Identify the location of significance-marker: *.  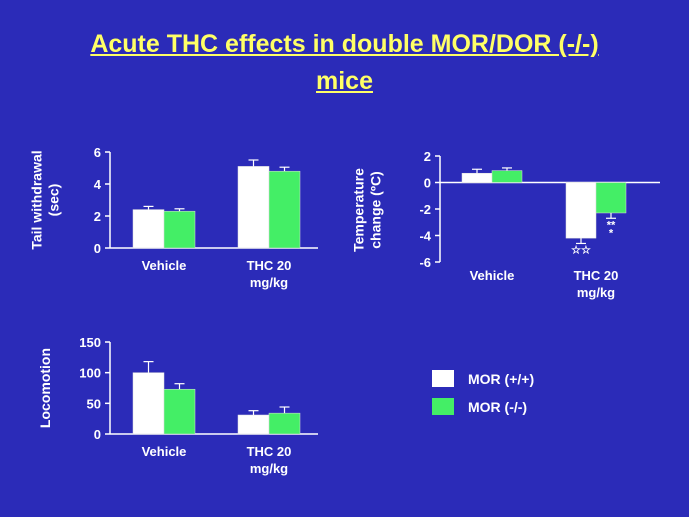
(611, 233).